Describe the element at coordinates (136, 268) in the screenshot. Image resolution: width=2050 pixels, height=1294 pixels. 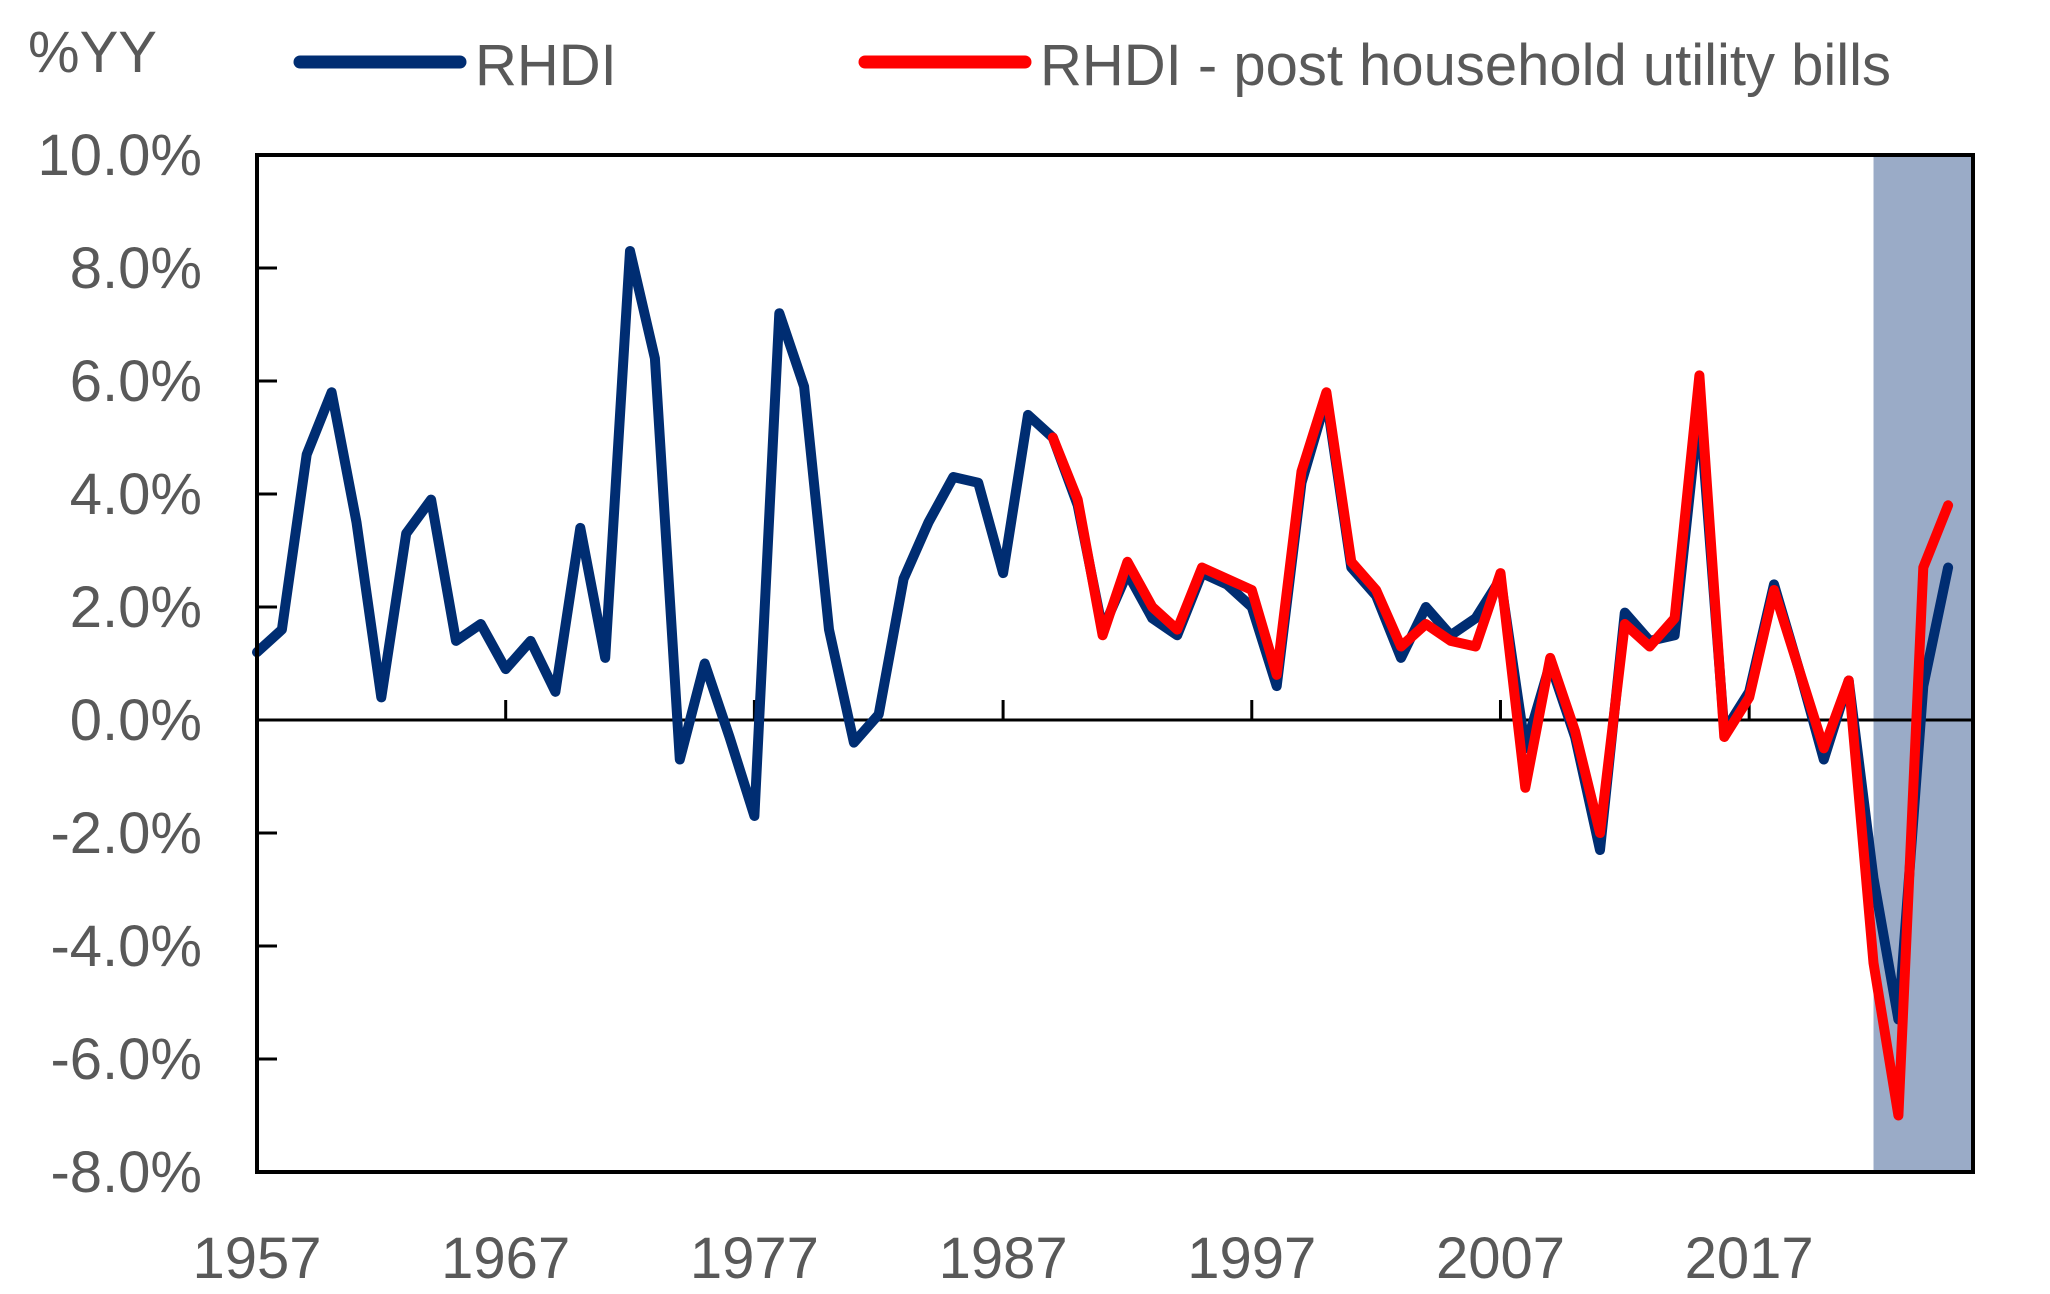
I see `y-tick-label: 8.0%` at that location.